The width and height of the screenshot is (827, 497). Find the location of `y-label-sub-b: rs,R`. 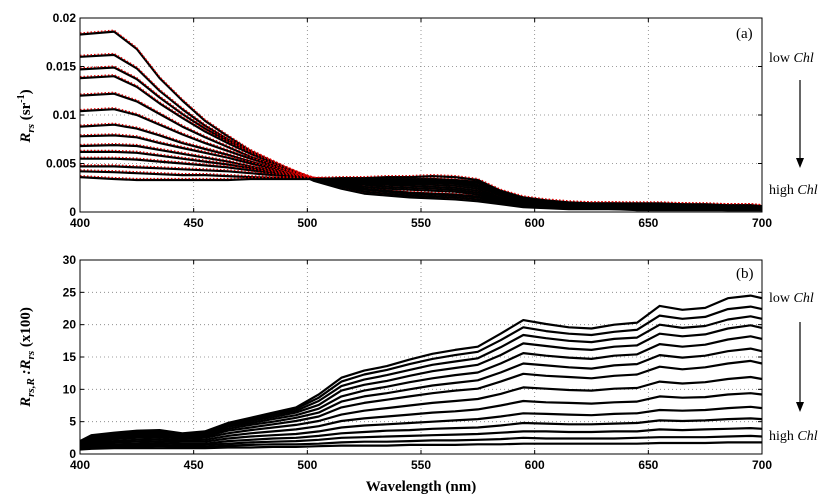

y-label-sub-b: rs,R is located at coordinates (31, 387).